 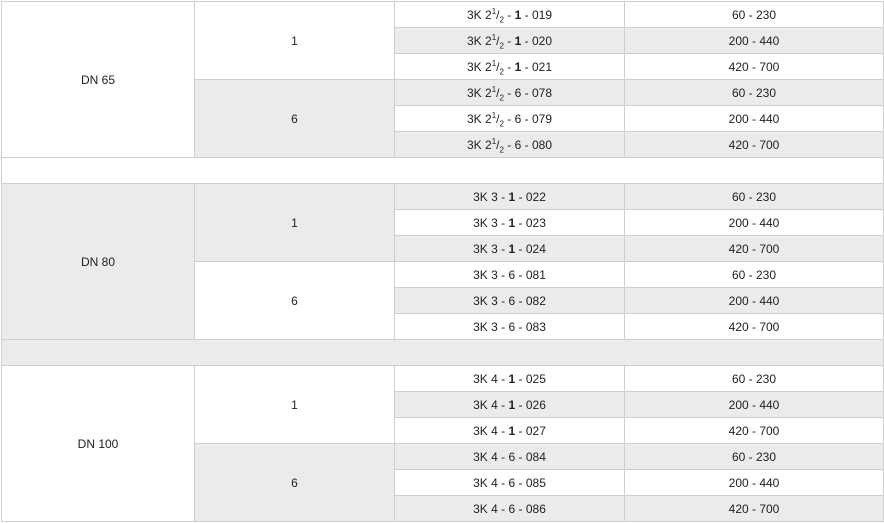 I want to click on code-suffix: 024, so click(x=535, y=248).